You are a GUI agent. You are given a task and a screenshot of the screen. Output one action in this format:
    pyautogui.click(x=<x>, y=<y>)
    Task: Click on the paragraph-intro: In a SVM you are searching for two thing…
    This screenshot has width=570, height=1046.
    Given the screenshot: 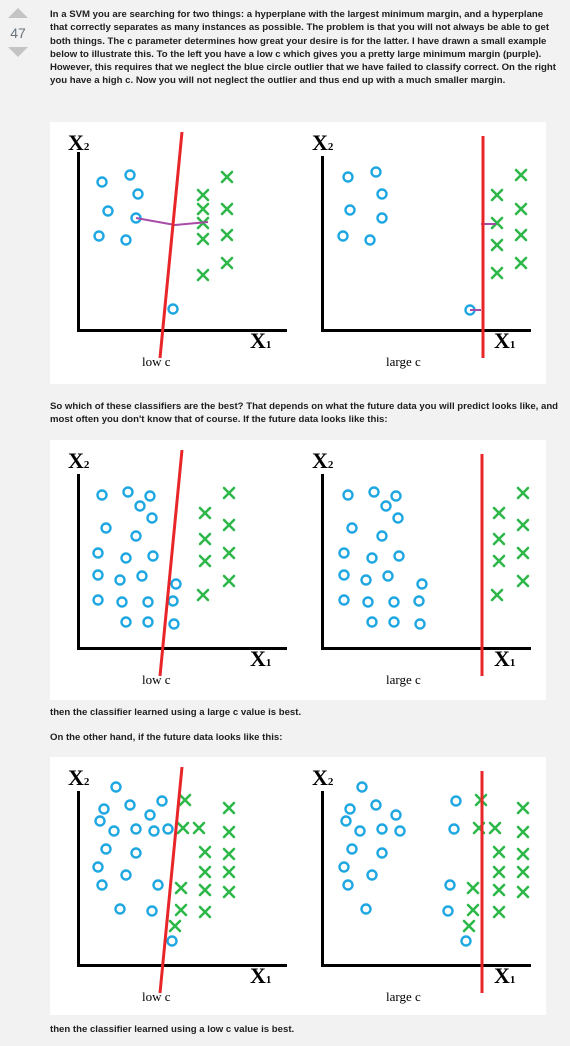 What is the action you would take?
    pyautogui.click(x=305, y=48)
    